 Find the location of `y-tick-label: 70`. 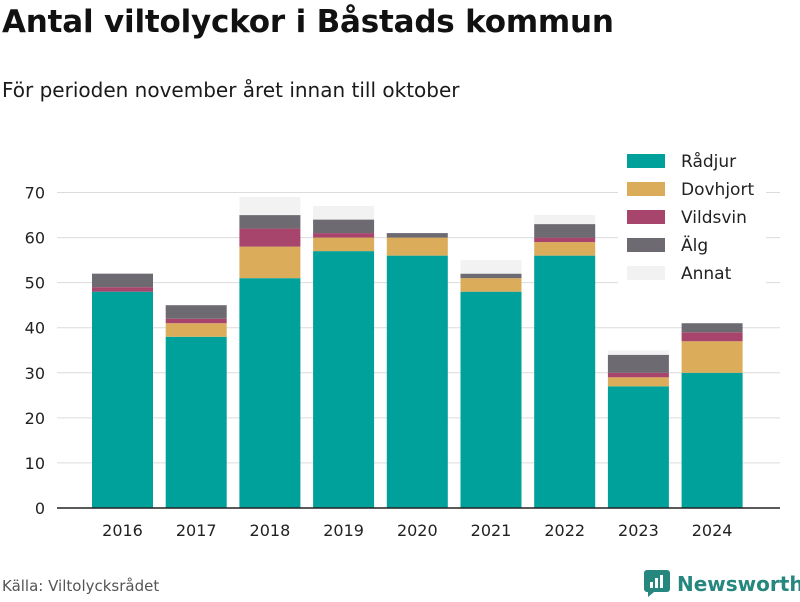

y-tick-label: 70 is located at coordinates (35, 193).